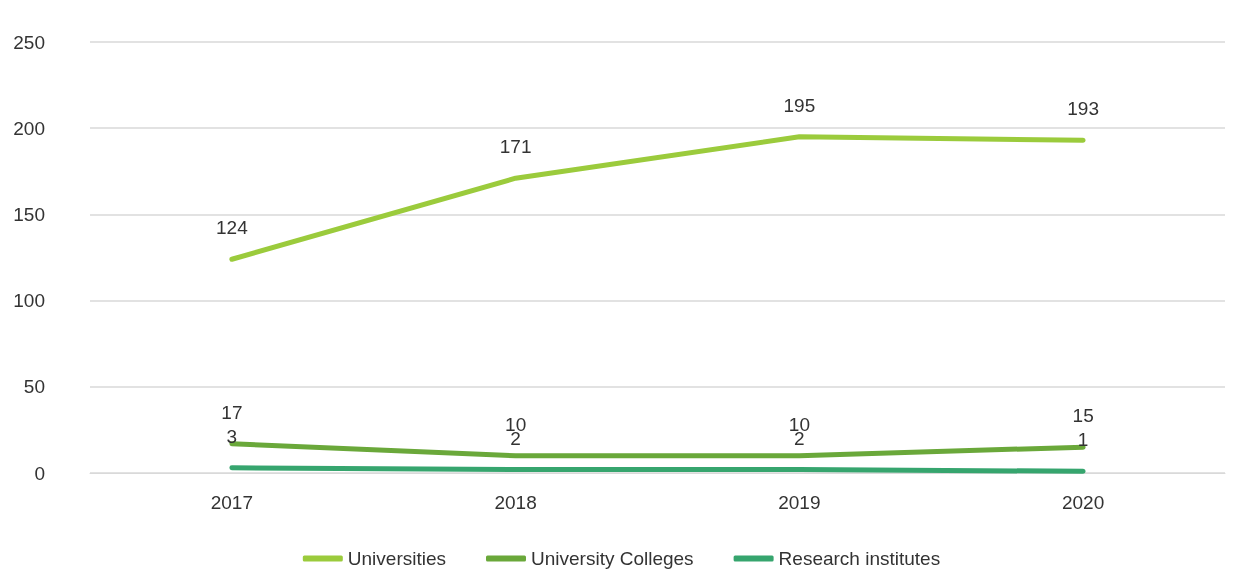  I want to click on y-tick-label: 250, so click(29, 42).